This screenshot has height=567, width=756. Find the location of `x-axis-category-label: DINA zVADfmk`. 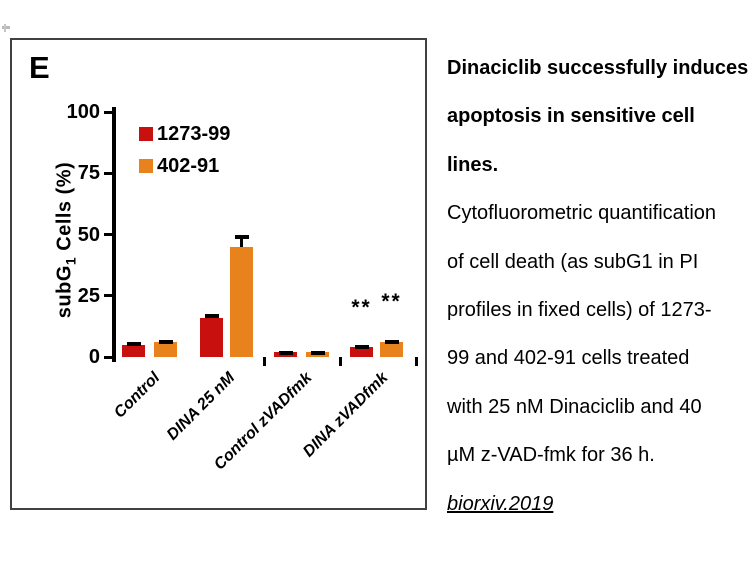

x-axis-category-label: DINA zVADfmk is located at coordinates (346, 415).